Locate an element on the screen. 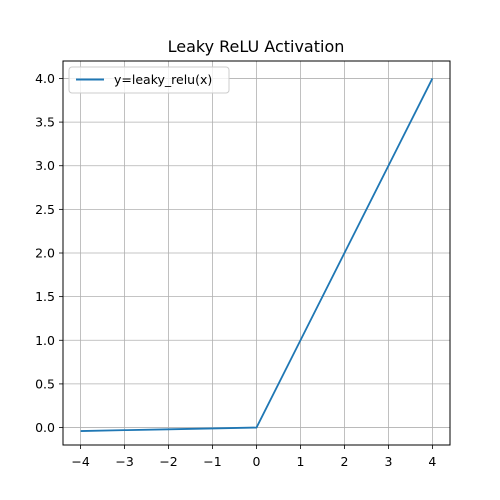 The height and width of the screenshot is (500, 500). x-tick-label: −4 is located at coordinates (80, 461).